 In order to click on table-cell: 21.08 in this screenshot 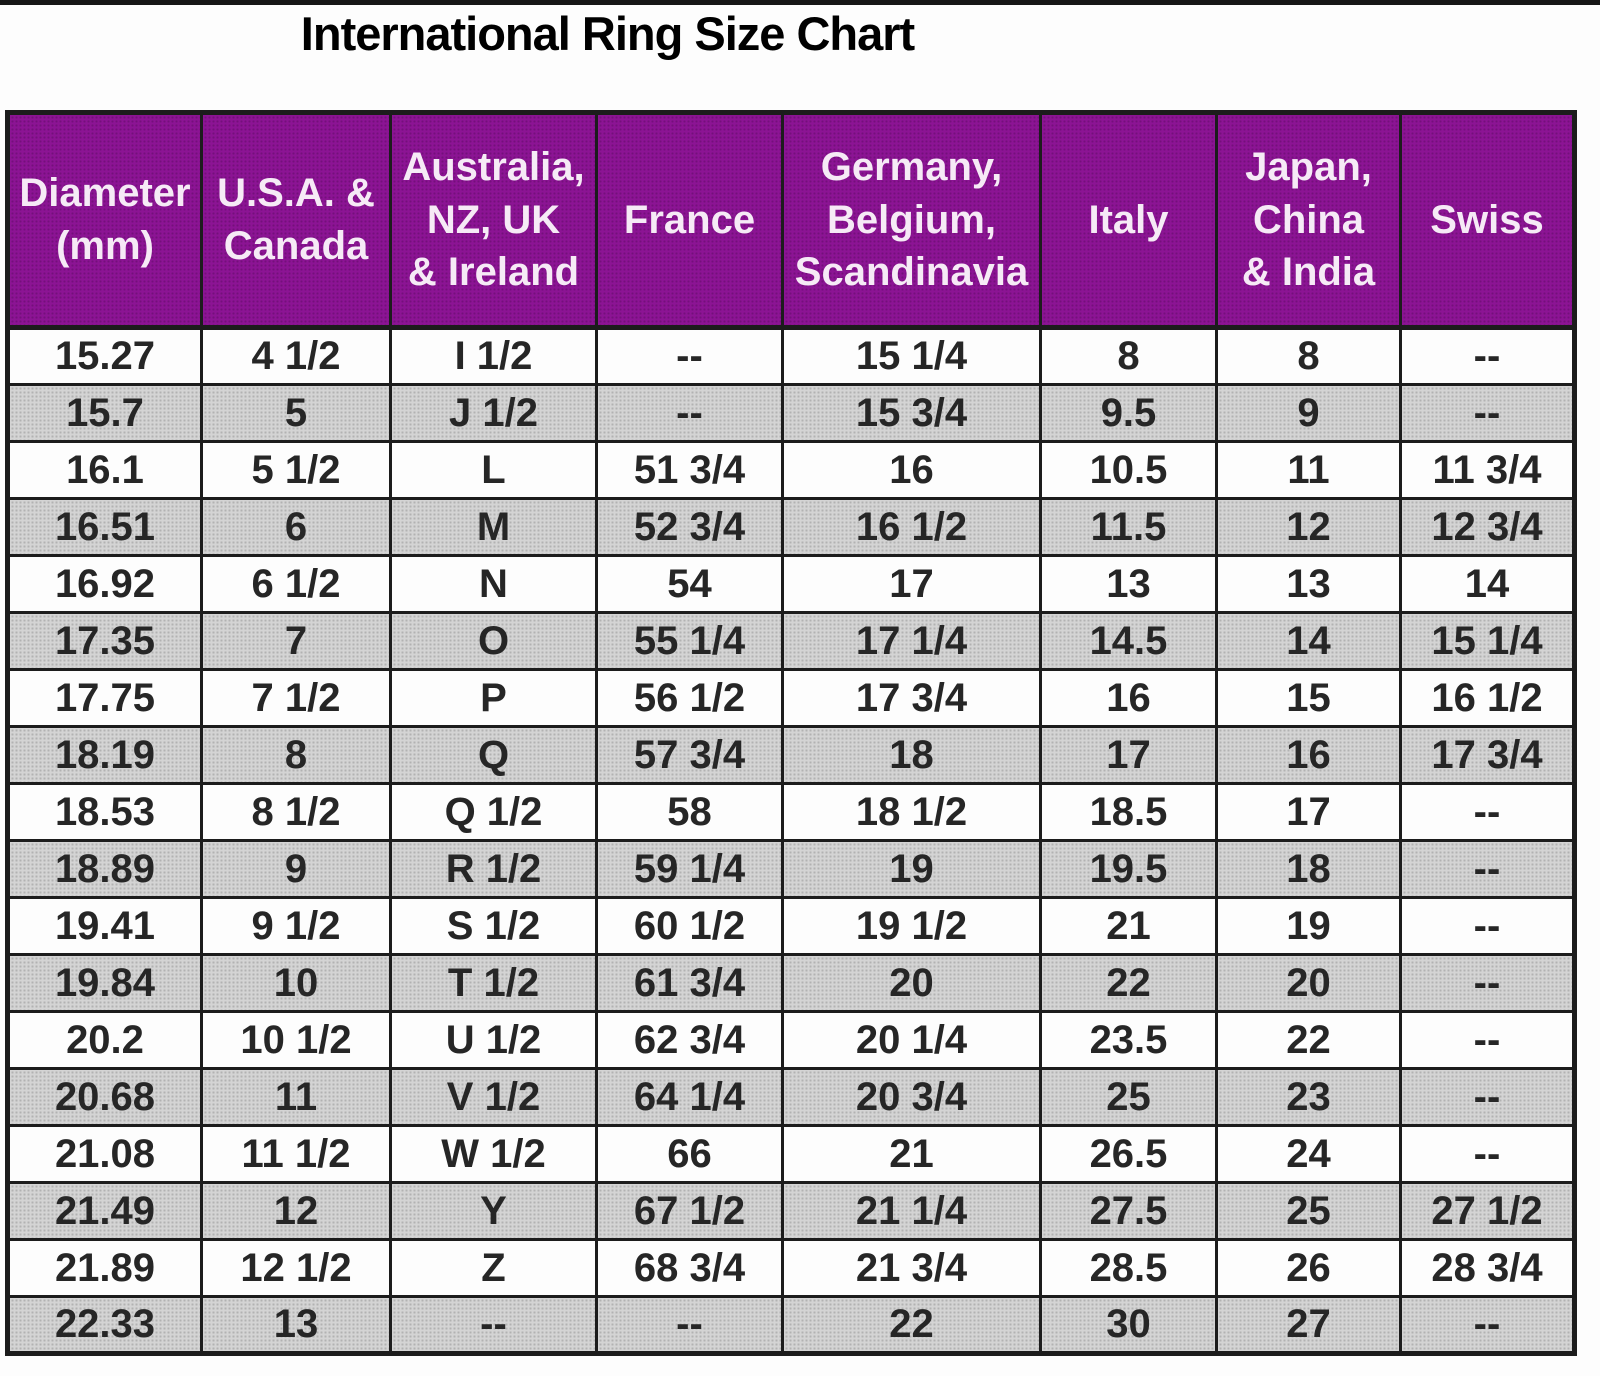, I will do `click(104, 1154)`.